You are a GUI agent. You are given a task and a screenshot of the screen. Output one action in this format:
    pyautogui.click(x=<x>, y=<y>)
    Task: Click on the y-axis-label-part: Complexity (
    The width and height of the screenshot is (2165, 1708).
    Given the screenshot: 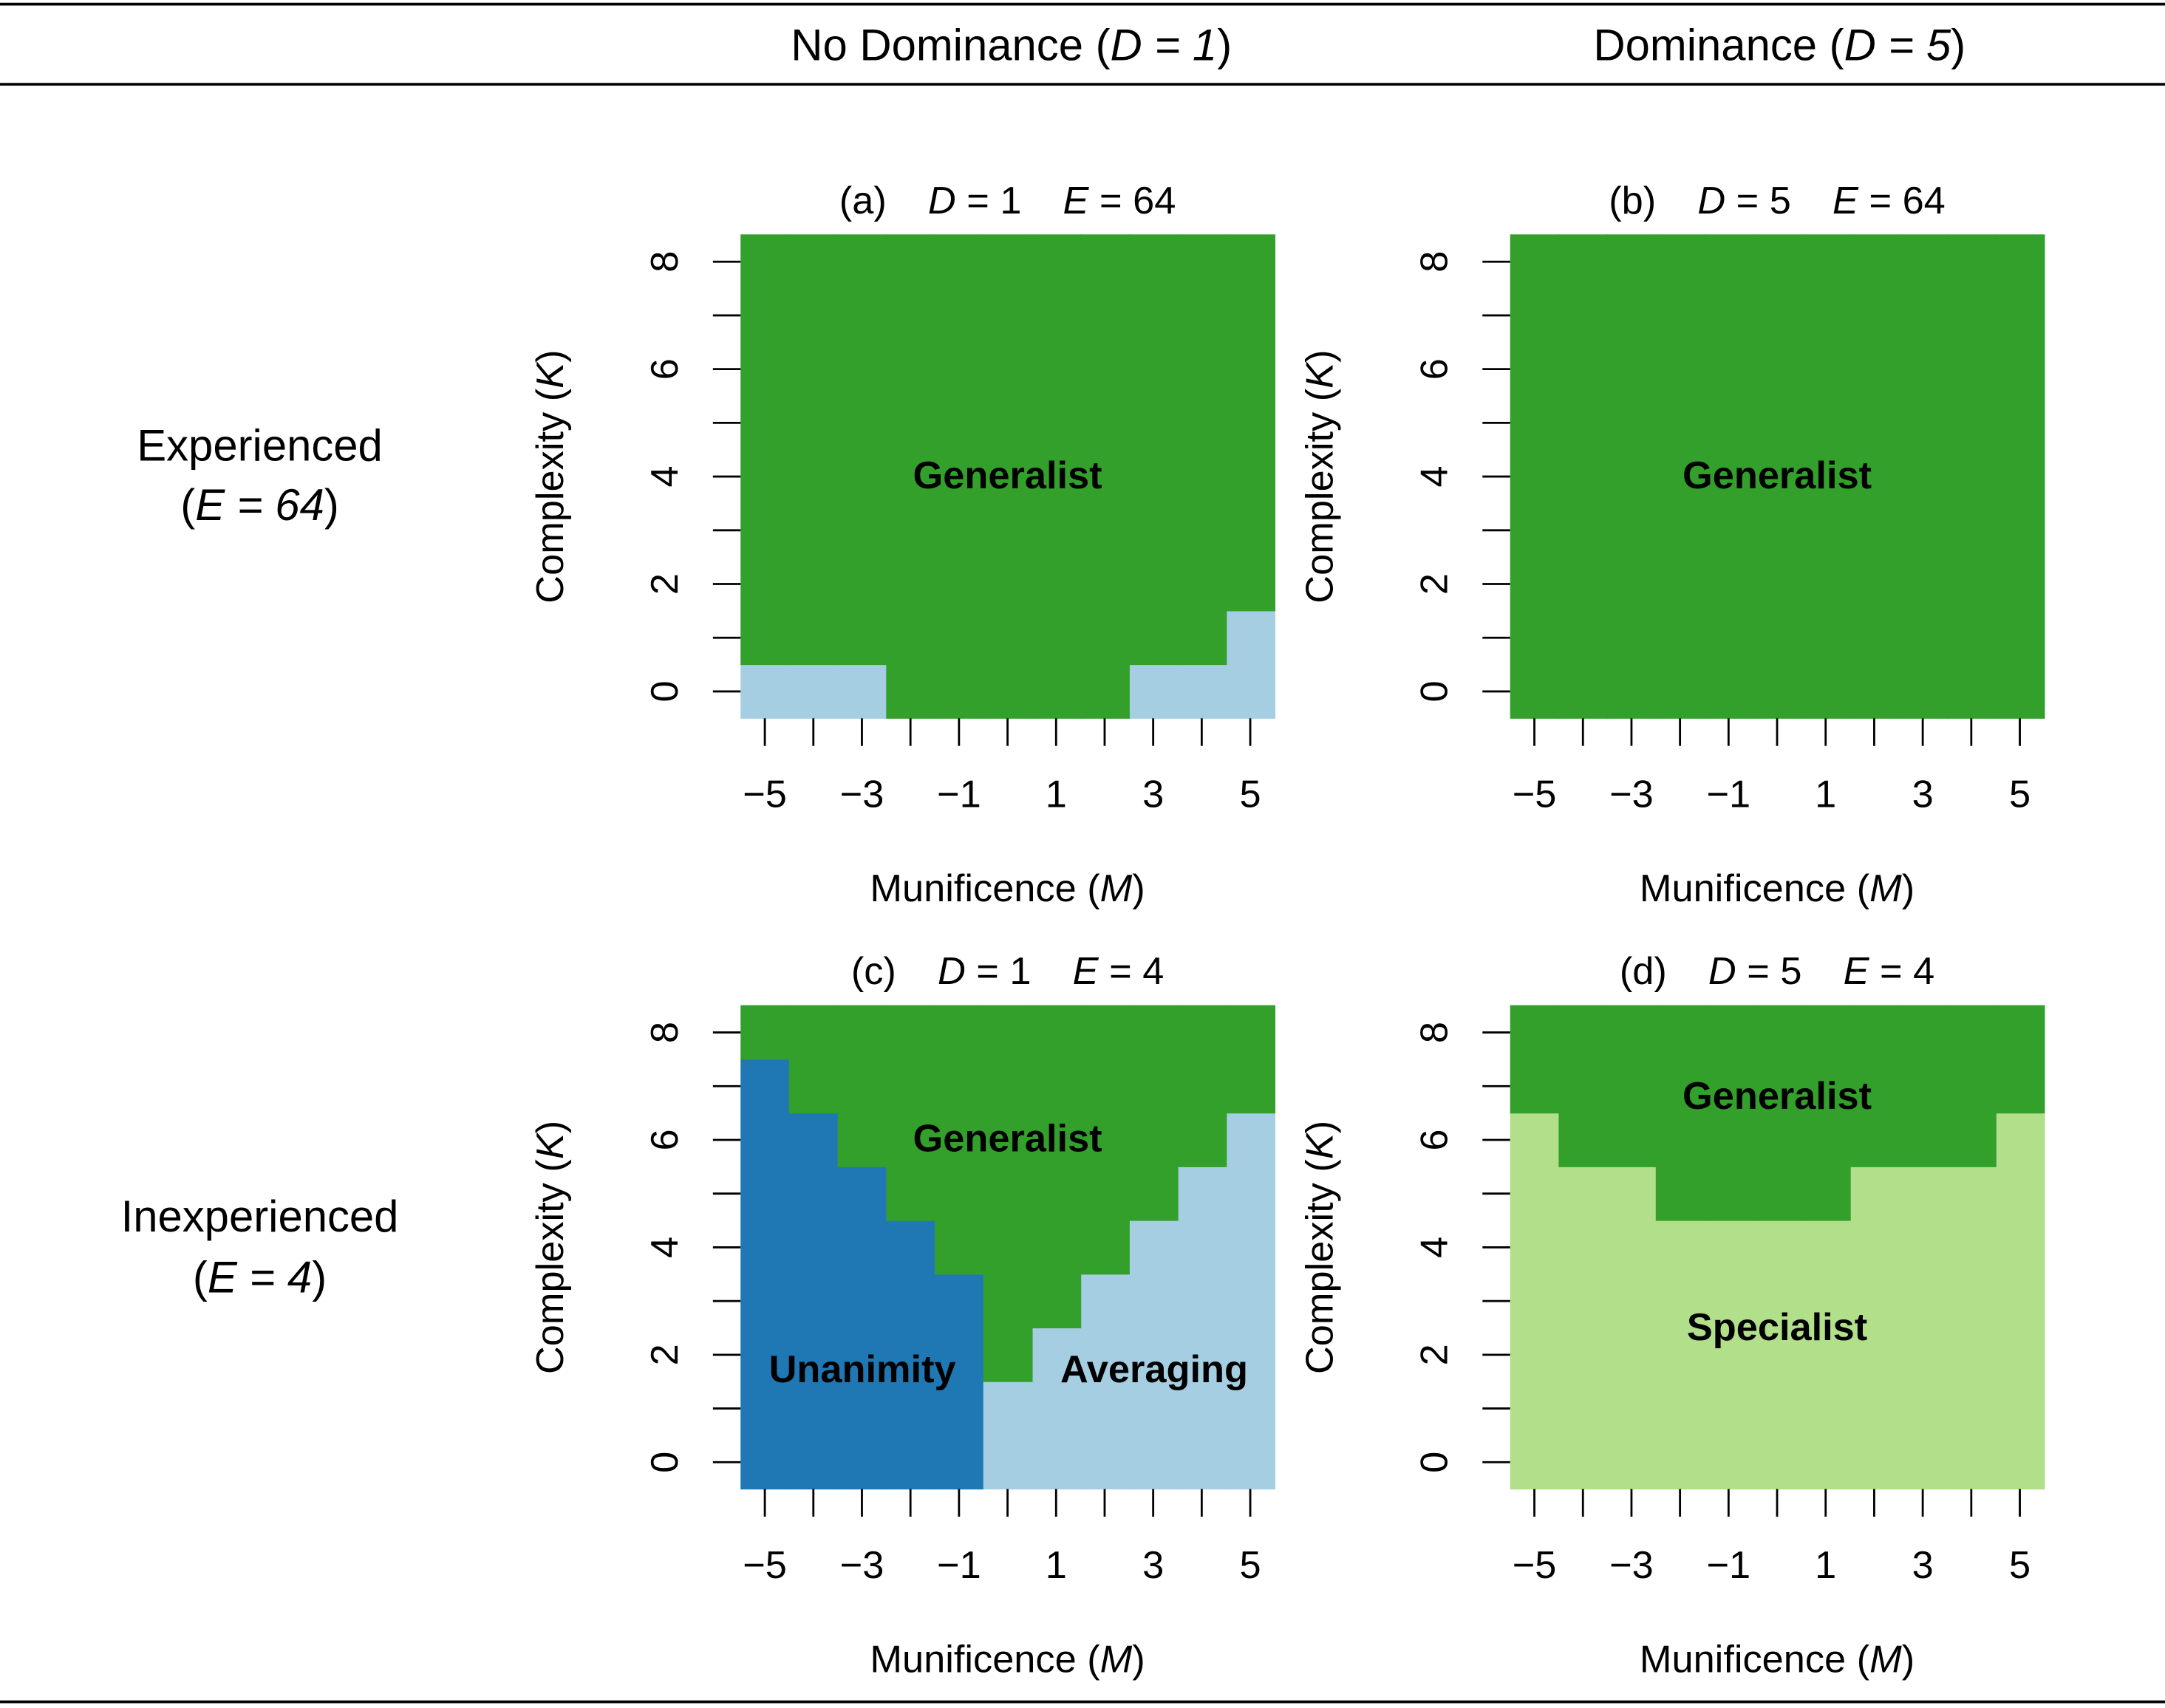 What is the action you would take?
    pyautogui.click(x=1319, y=1266)
    